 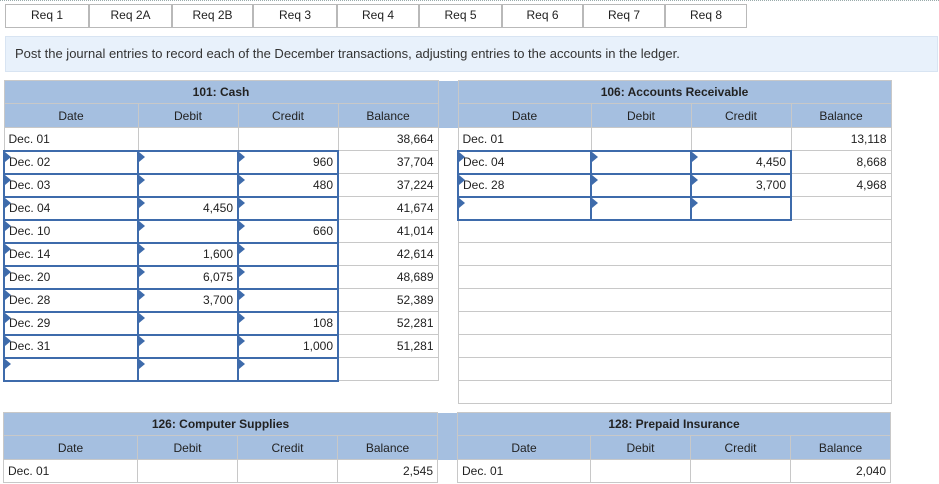 What do you see at coordinates (525, 208) in the screenshot?
I see `ar-date-input` at bounding box center [525, 208].